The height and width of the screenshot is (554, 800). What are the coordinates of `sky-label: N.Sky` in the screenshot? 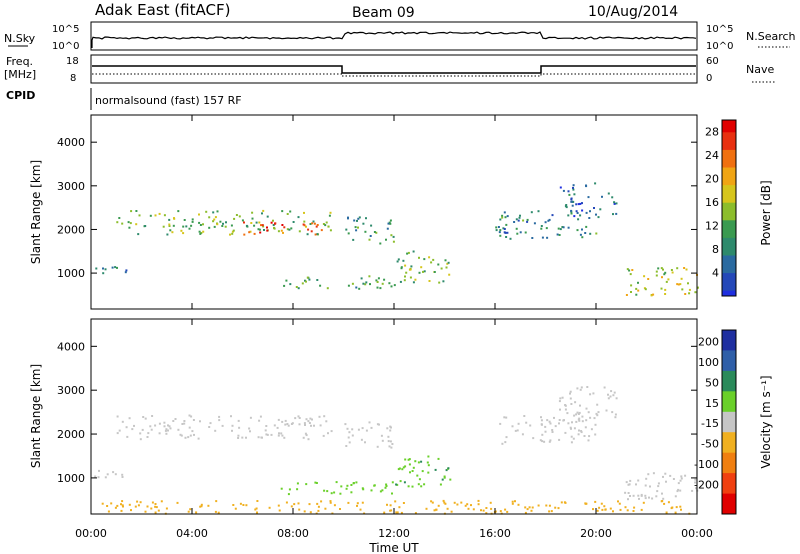 It's located at (20, 38).